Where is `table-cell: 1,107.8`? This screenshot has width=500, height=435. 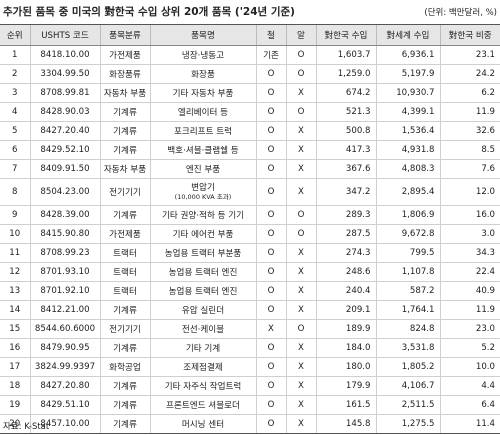
table-cell: 1,107.8 is located at coordinates (407, 272).